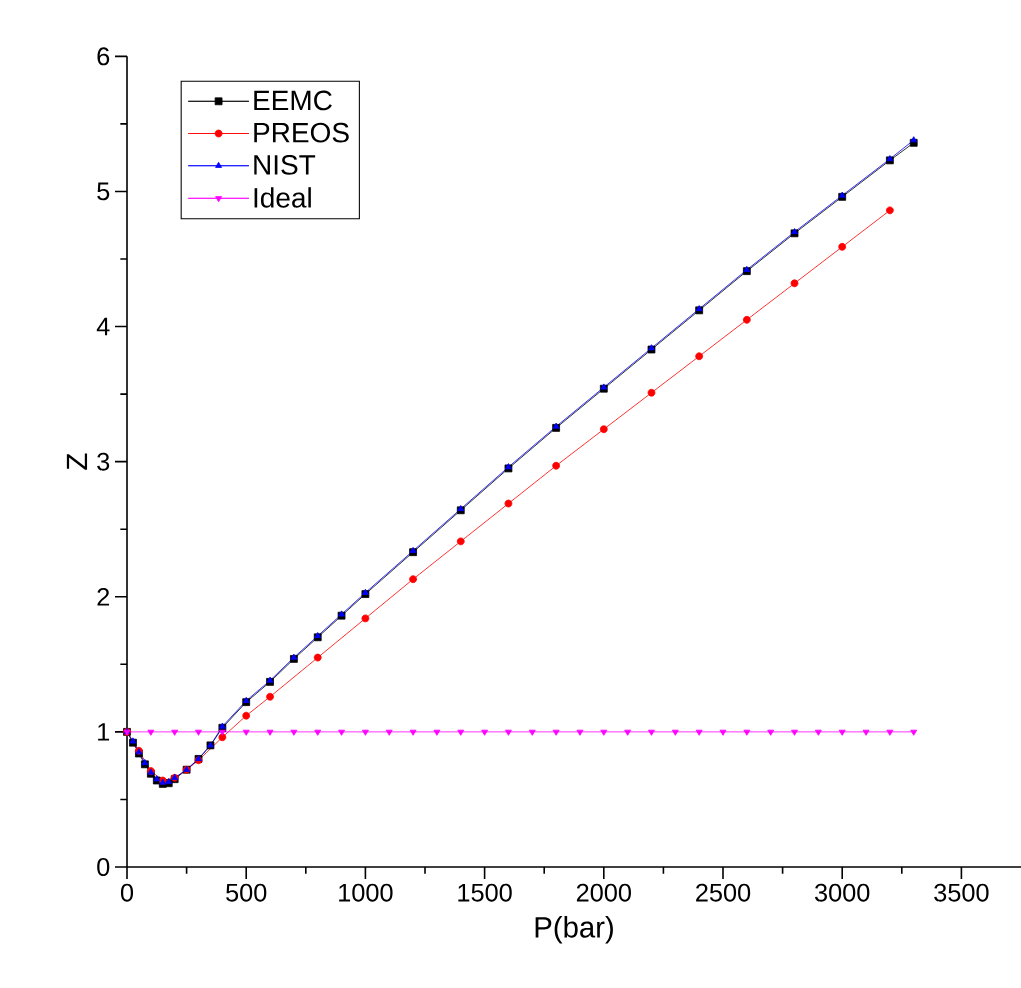 This screenshot has width=1021, height=988. Describe the element at coordinates (961, 892) in the screenshot. I see `x-tick-label: 3500` at that location.